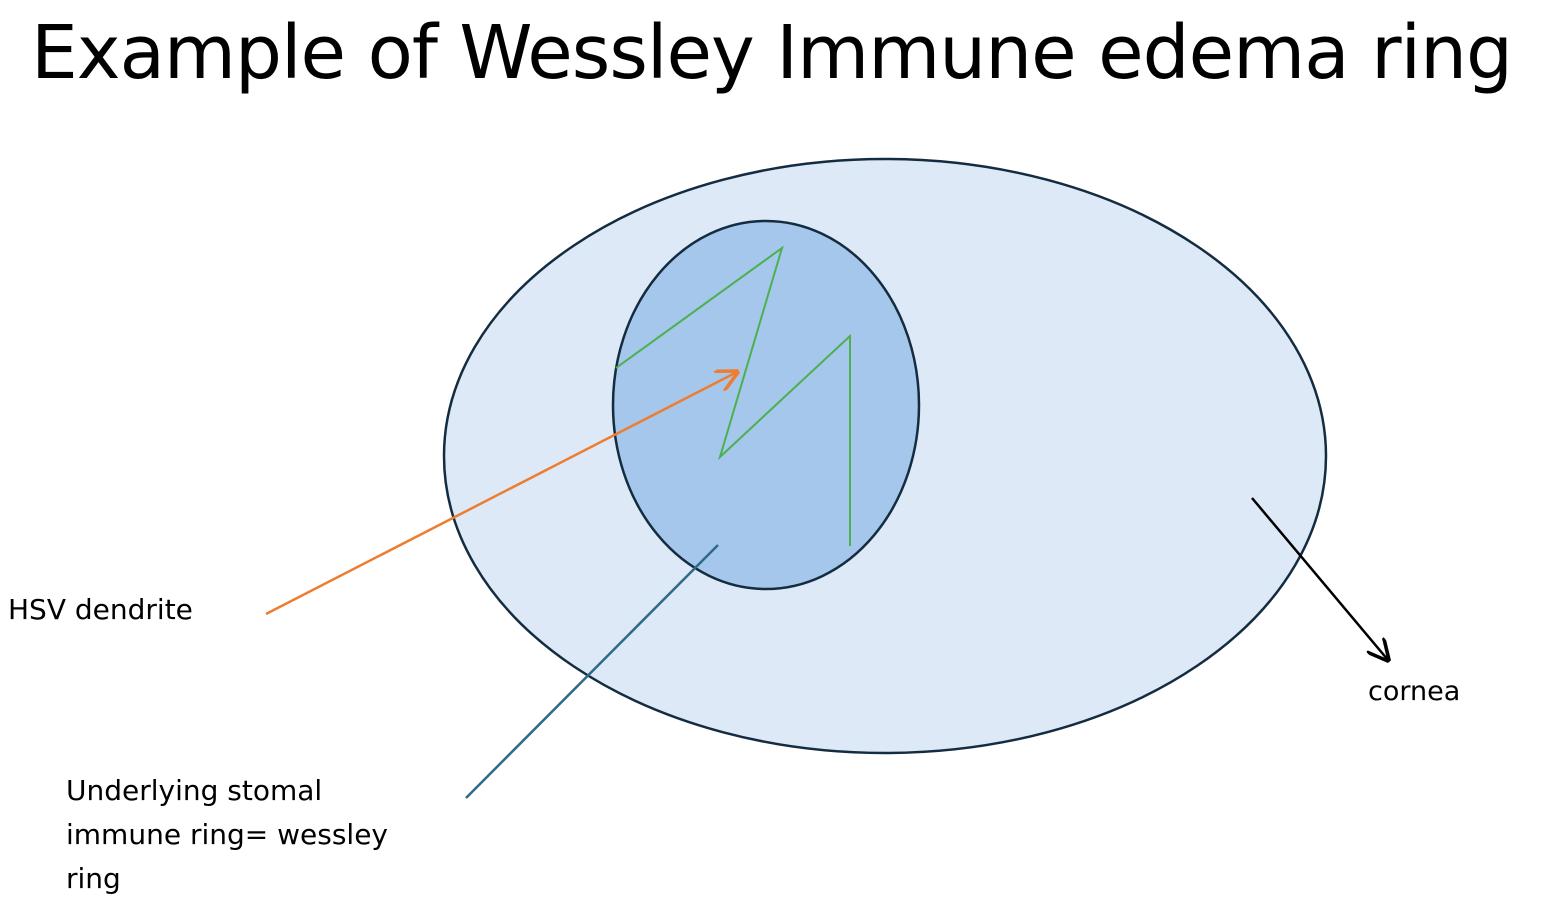  What do you see at coordinates (592, 671) in the screenshot?
I see `immune-ring-pointer` at bounding box center [592, 671].